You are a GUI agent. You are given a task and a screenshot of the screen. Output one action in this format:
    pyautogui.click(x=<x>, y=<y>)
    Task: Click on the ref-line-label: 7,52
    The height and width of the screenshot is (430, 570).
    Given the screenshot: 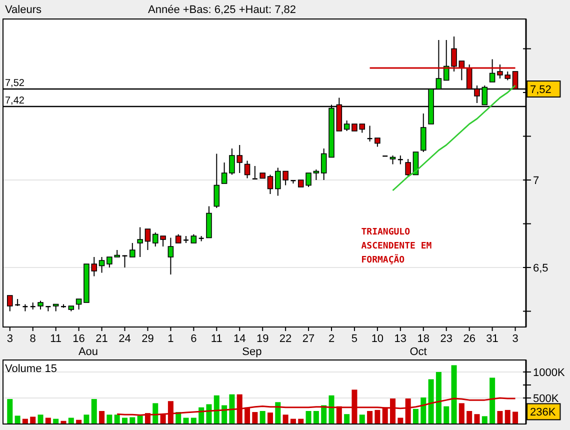 What is the action you would take?
    pyautogui.click(x=15, y=83)
    